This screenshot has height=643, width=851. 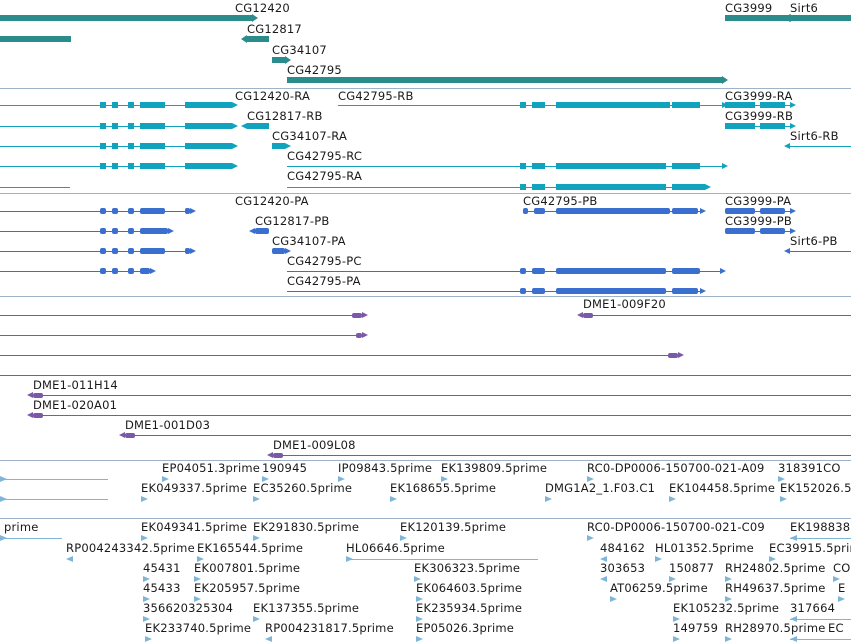 I want to click on feature-label: 190945, so click(x=285, y=468).